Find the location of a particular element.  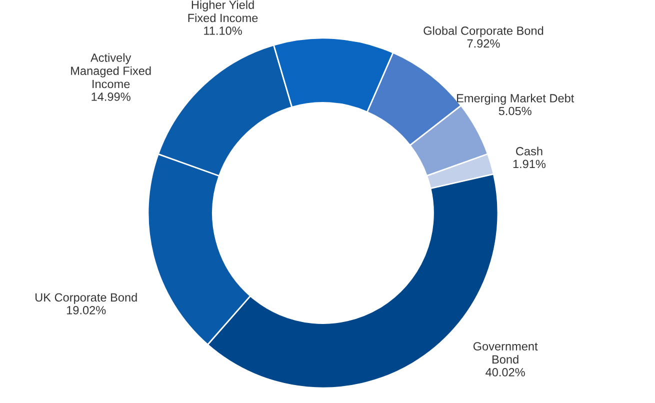

data-label: 40.02% is located at coordinates (505, 372).